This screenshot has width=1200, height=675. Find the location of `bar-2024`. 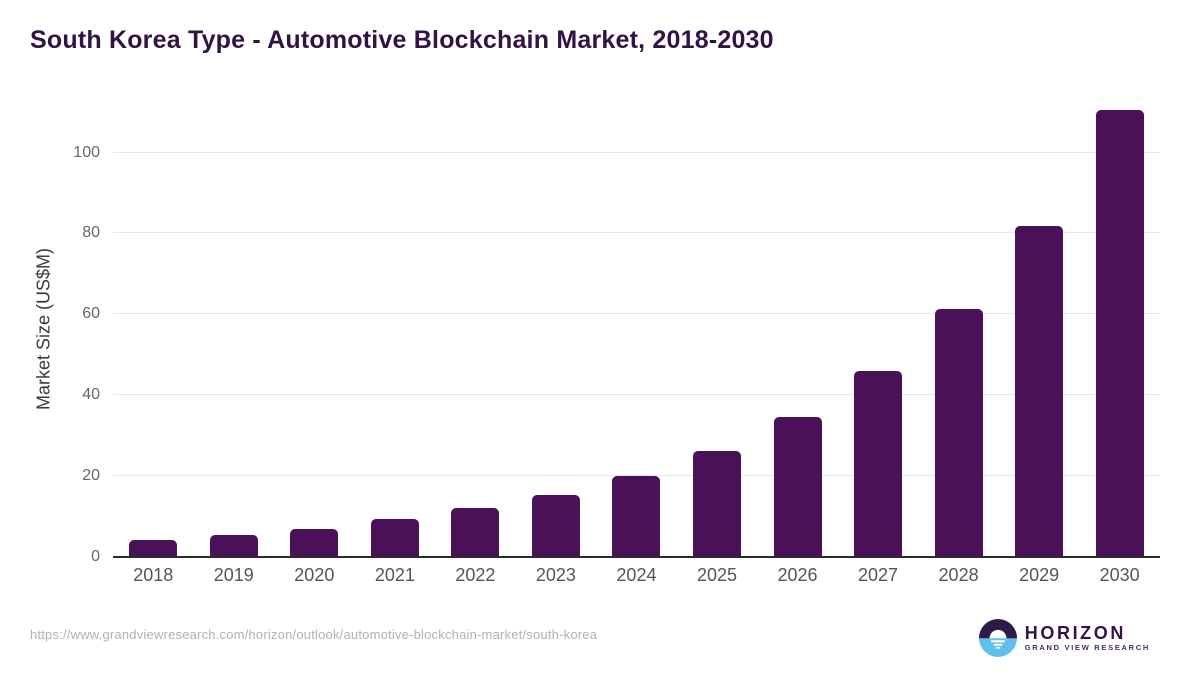

bar-2024 is located at coordinates (636, 516).